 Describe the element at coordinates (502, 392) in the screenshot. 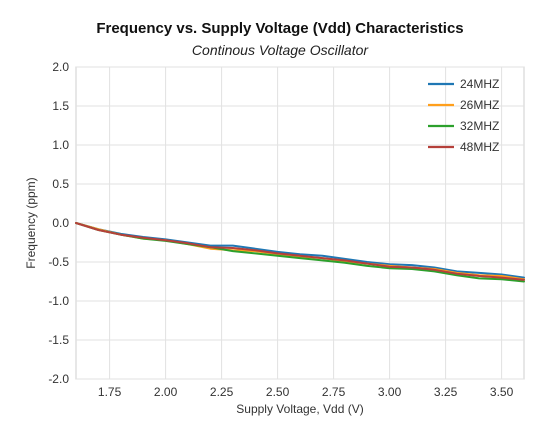

I see `x-tick-label: 3.50` at that location.